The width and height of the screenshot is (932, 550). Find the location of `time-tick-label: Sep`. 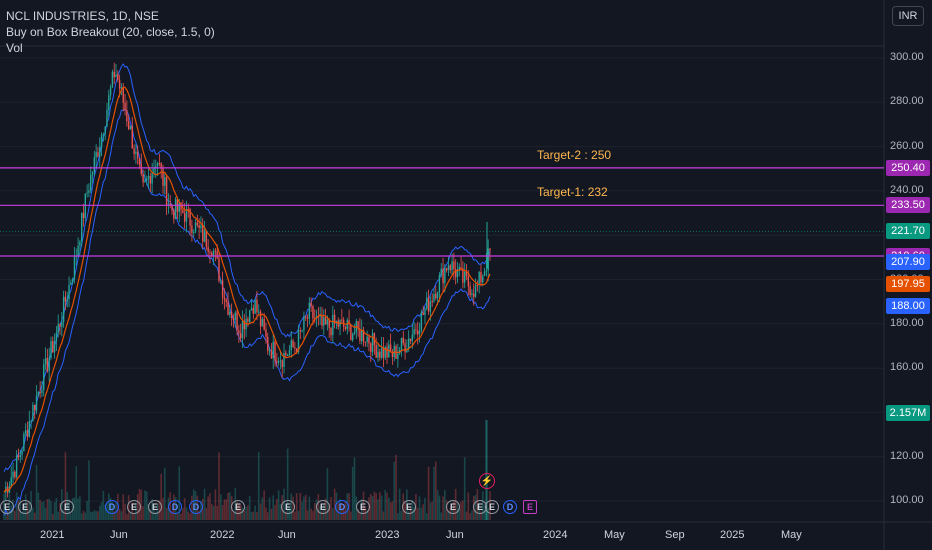

time-tick-label: Sep is located at coordinates (675, 535).